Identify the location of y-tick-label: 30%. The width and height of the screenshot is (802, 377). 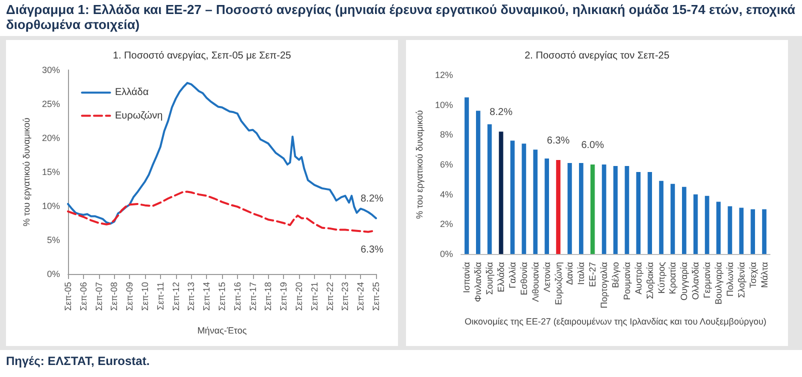
(51, 70).